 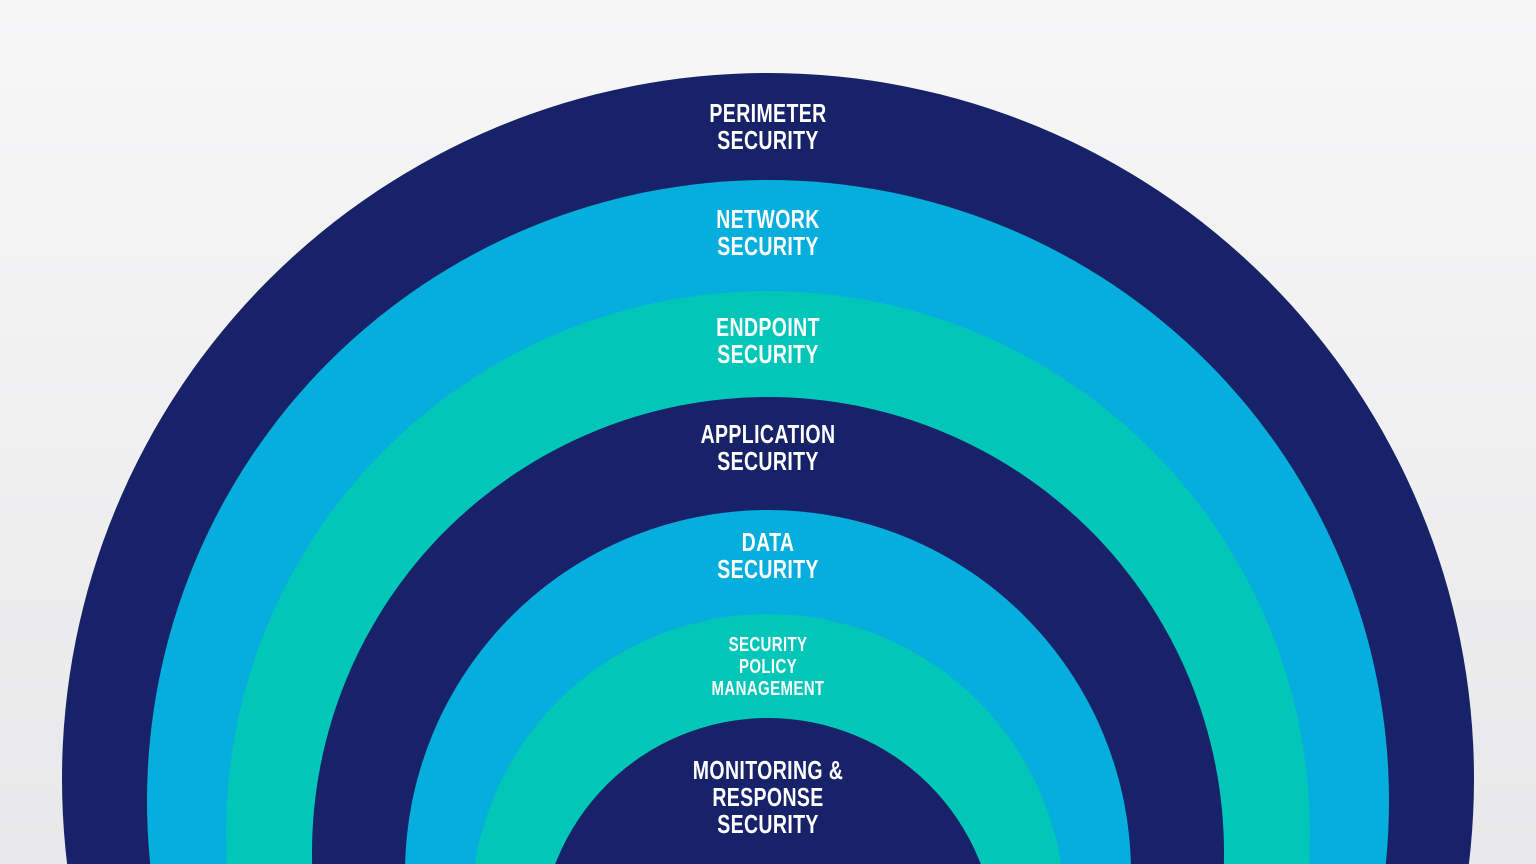 What do you see at coordinates (768, 797) in the screenshot?
I see `label-monitoring-response-security: MONITORING & RESPONSE SECURITY` at bounding box center [768, 797].